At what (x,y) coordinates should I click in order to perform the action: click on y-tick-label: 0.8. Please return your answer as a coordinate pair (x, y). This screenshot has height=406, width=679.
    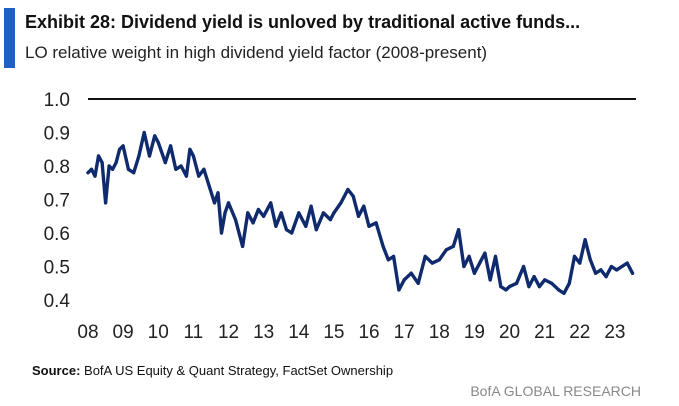
    Looking at the image, I should click on (57, 167).